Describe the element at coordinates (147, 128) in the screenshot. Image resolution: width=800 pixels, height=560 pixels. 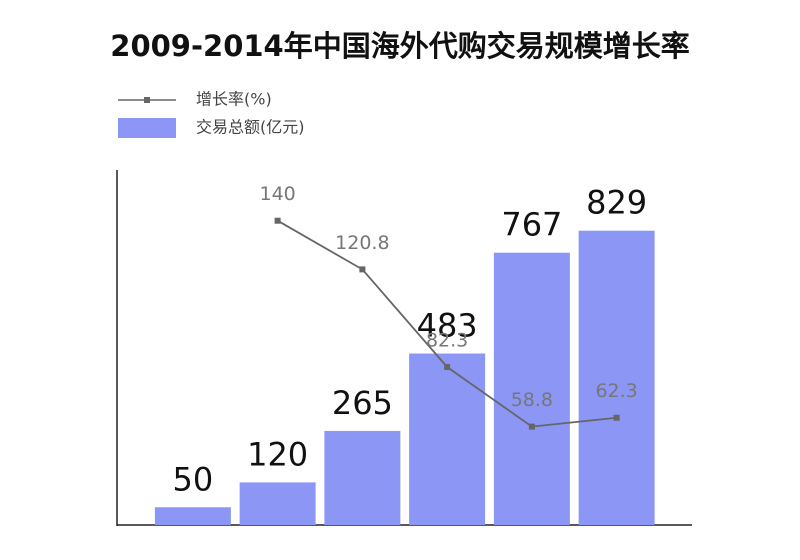
I see `legend-swatch` at that location.